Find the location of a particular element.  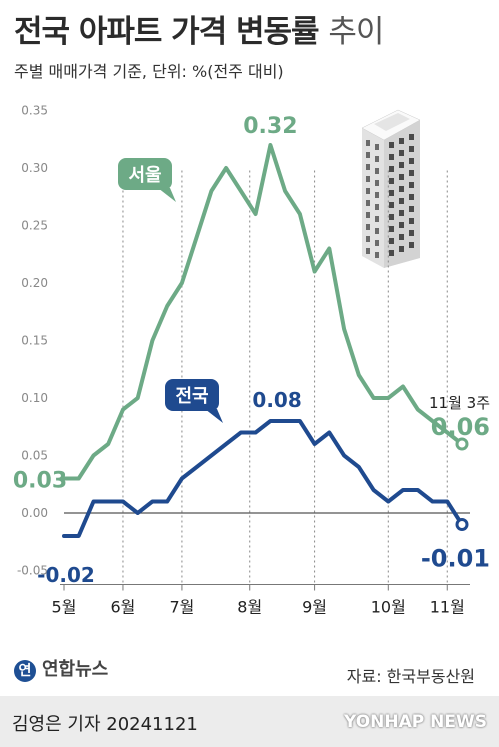

chart-subtitle: 주별 매매가격 기준, 단위: %(전주 대비) is located at coordinates (149, 71).